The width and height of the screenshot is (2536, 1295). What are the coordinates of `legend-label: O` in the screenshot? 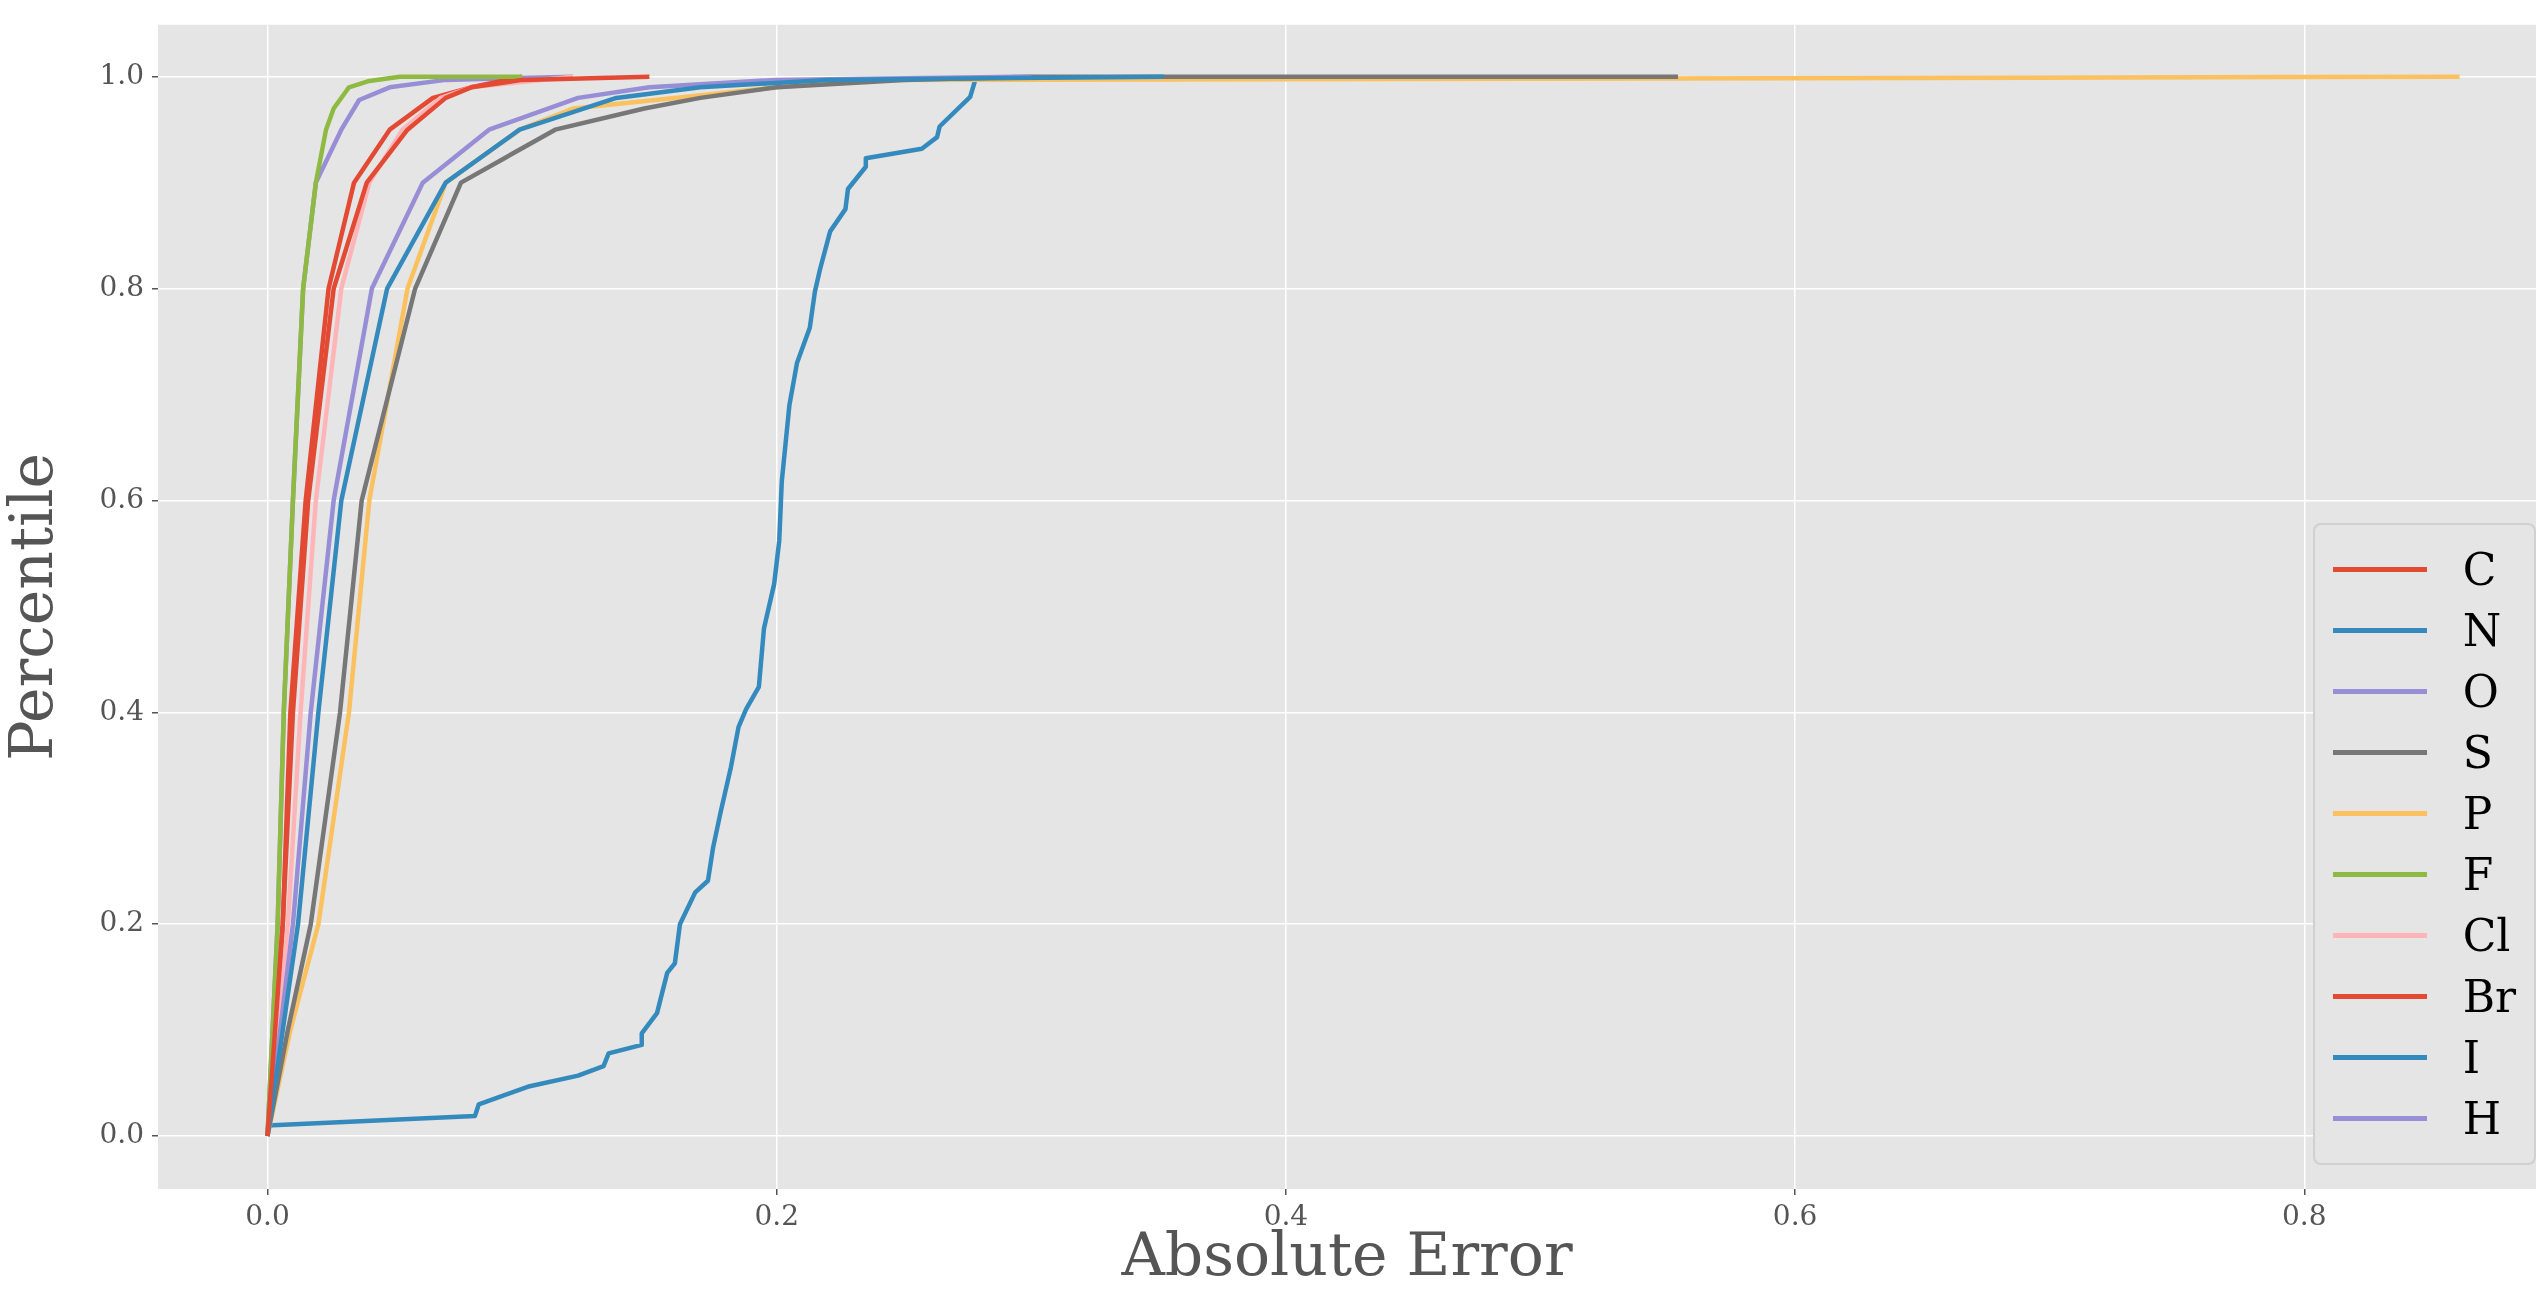 It's located at (2480, 691).